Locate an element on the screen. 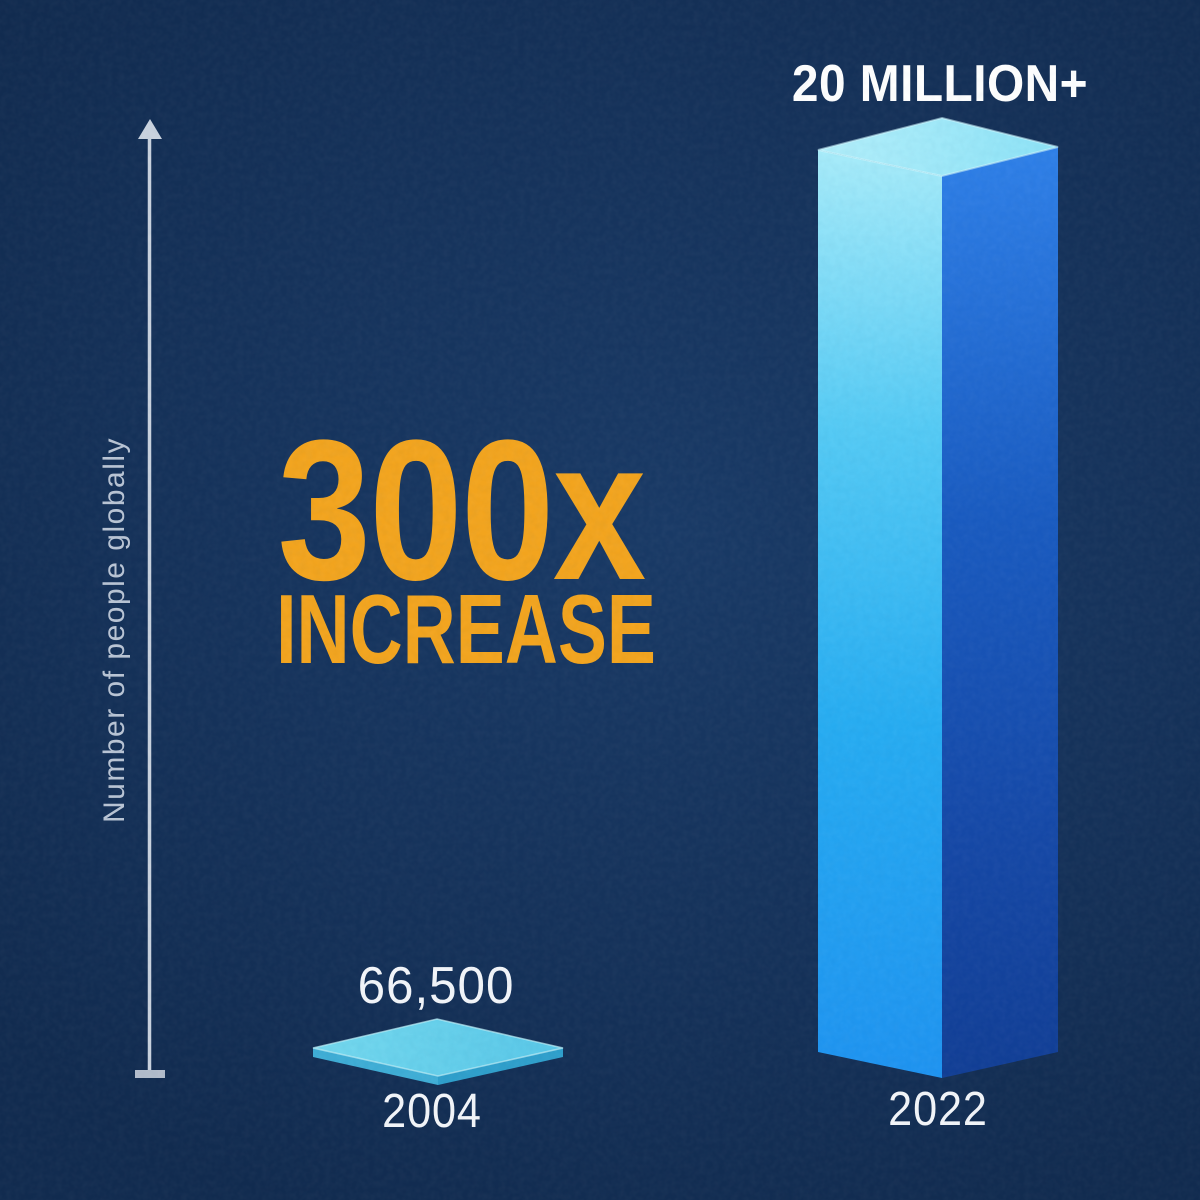  y-axis is located at coordinates (150, 598).